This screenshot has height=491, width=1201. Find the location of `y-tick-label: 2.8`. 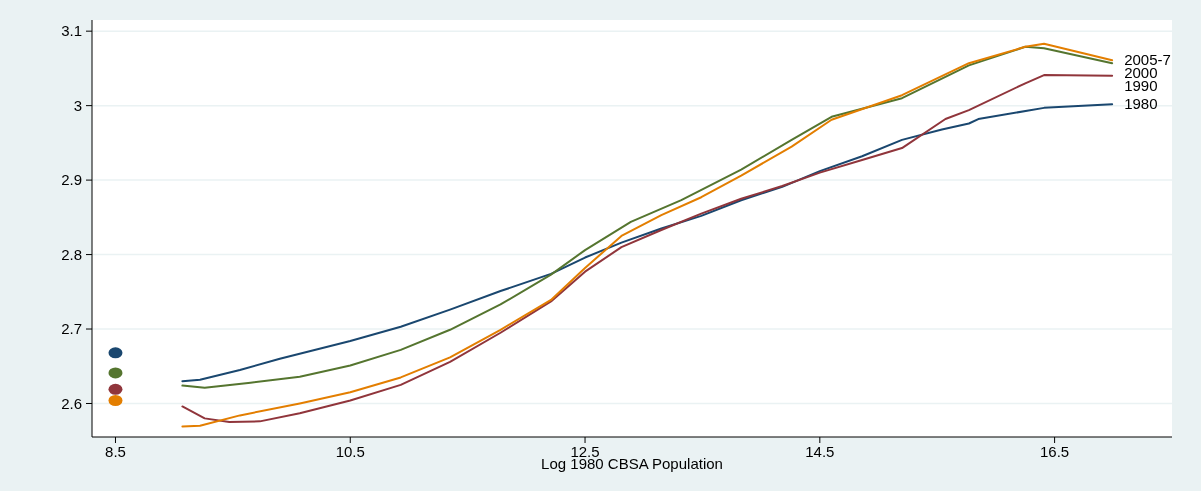

y-tick-label: 2.8 is located at coordinates (71, 254).